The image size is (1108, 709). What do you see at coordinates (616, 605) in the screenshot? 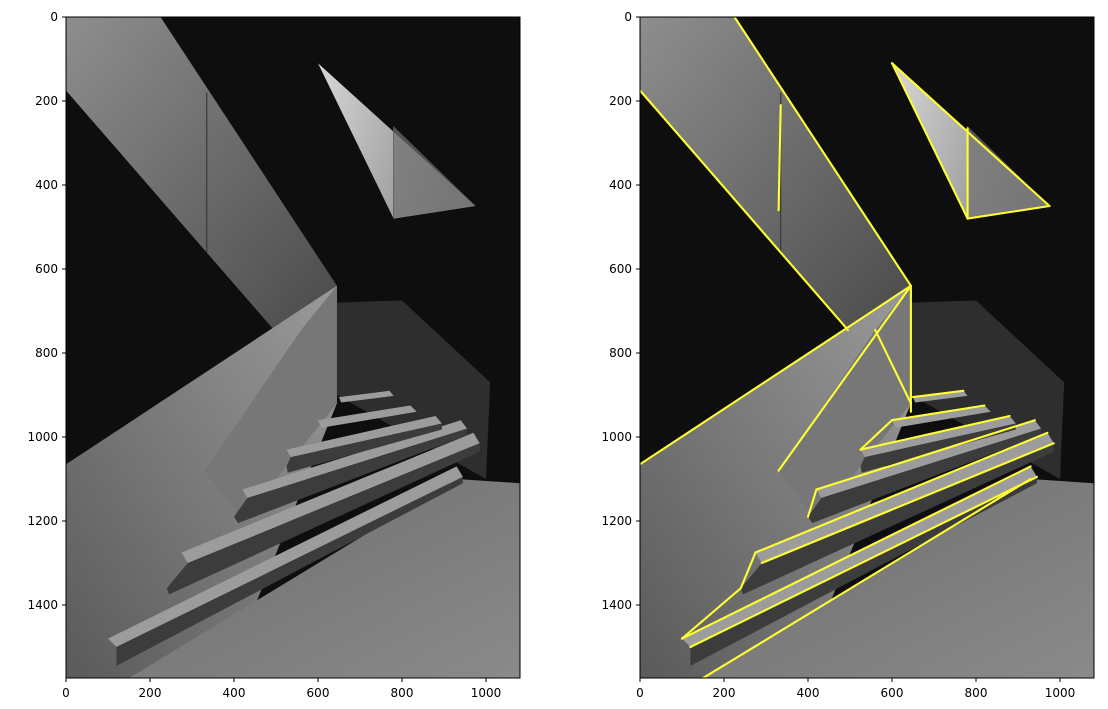
I see `right-ytick-label: 1400` at bounding box center [616, 605].